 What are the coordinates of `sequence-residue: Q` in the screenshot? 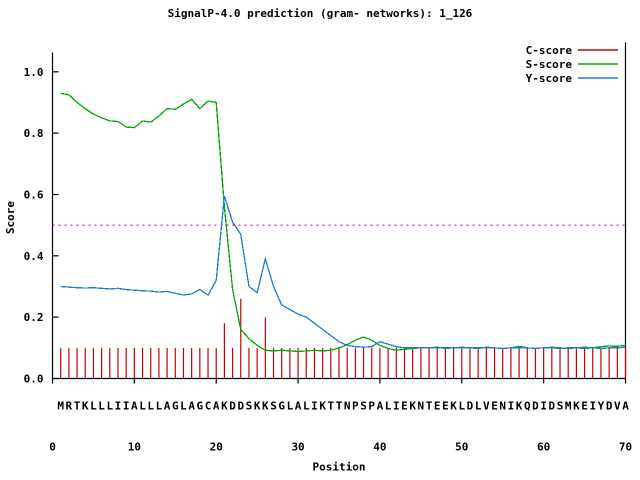 It's located at (527, 406).